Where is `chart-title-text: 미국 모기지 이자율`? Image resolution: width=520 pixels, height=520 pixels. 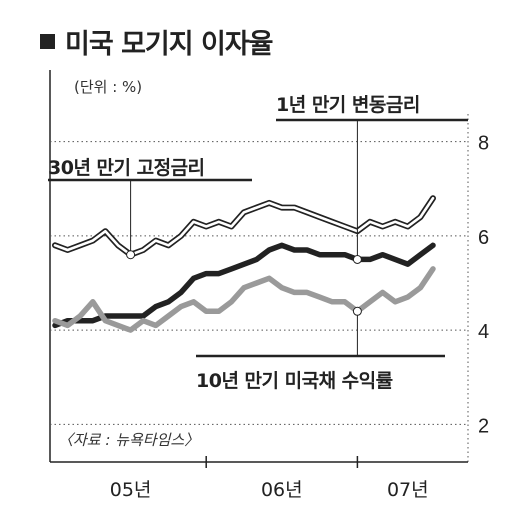 chart-title-text: 미국 모기지 이자율 is located at coordinates (169, 44).